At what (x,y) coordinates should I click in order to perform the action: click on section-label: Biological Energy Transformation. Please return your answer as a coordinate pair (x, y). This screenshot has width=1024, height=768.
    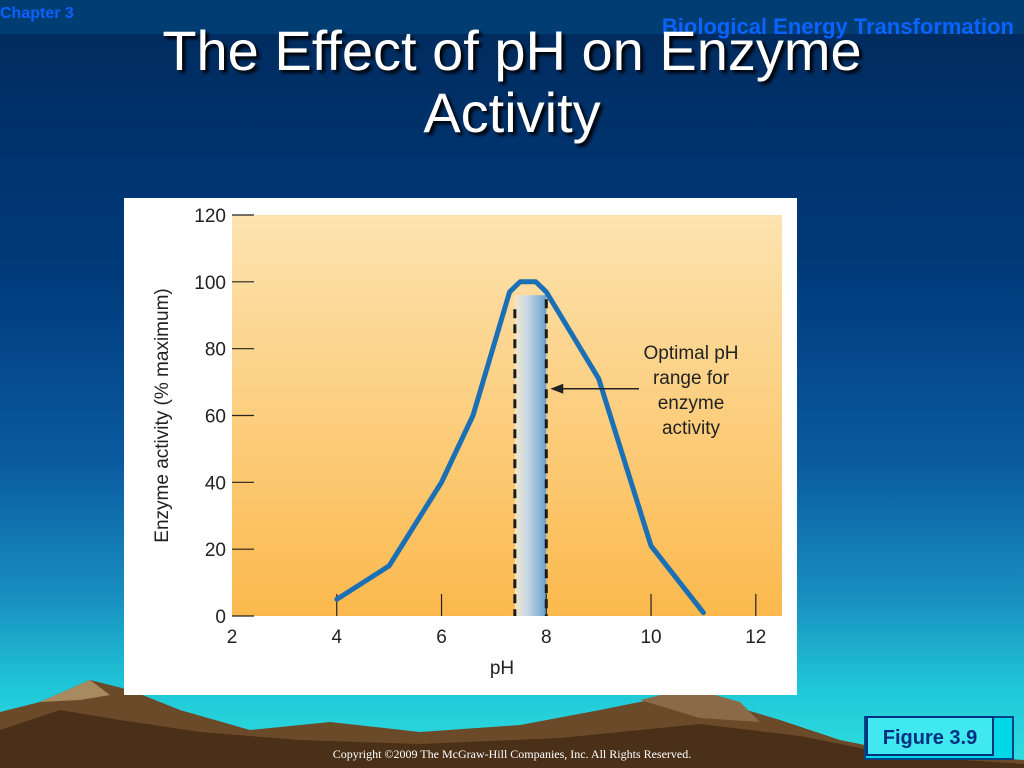
    Looking at the image, I should click on (837, 26).